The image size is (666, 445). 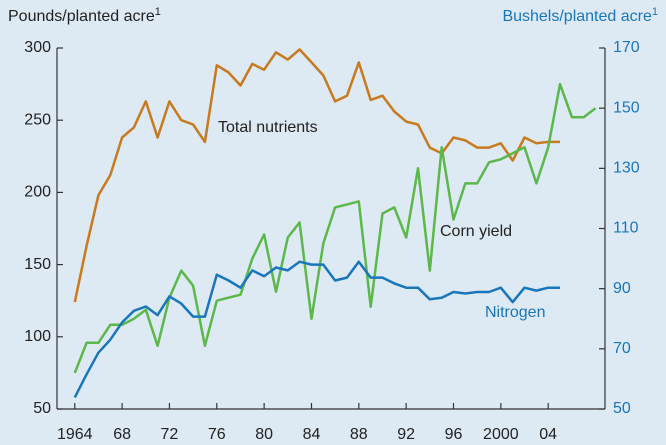 What do you see at coordinates (312, 434) in the screenshot?
I see `x-tick-label: 84` at bounding box center [312, 434].